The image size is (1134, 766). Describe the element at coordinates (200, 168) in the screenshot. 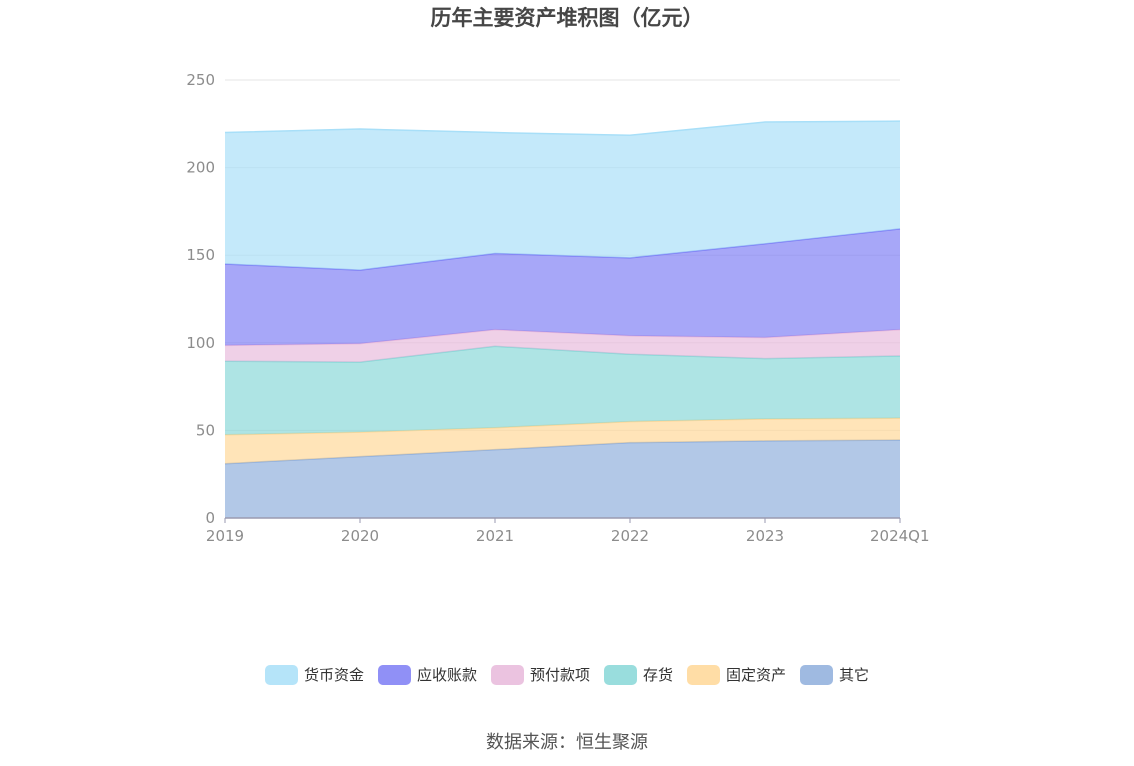

I see `y-tick-label: 200` at that location.